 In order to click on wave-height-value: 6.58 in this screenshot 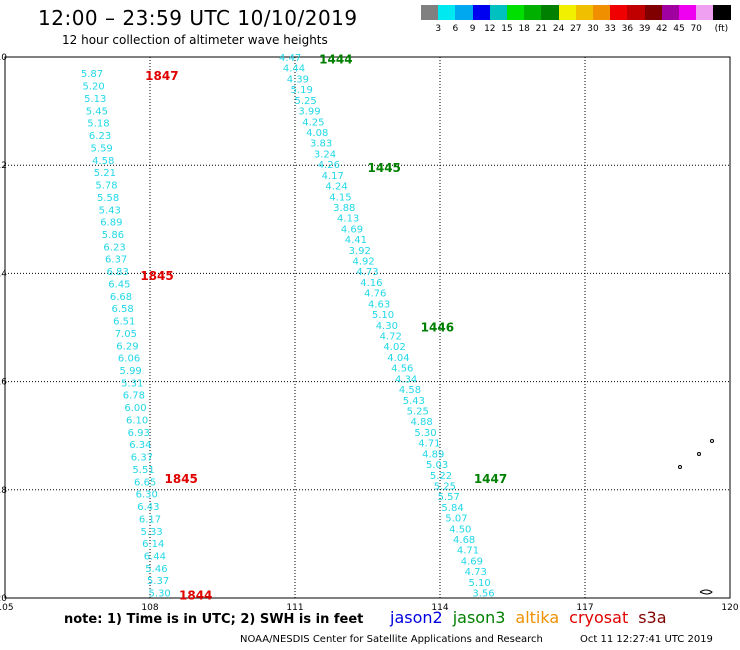, I will do `click(122, 309)`.